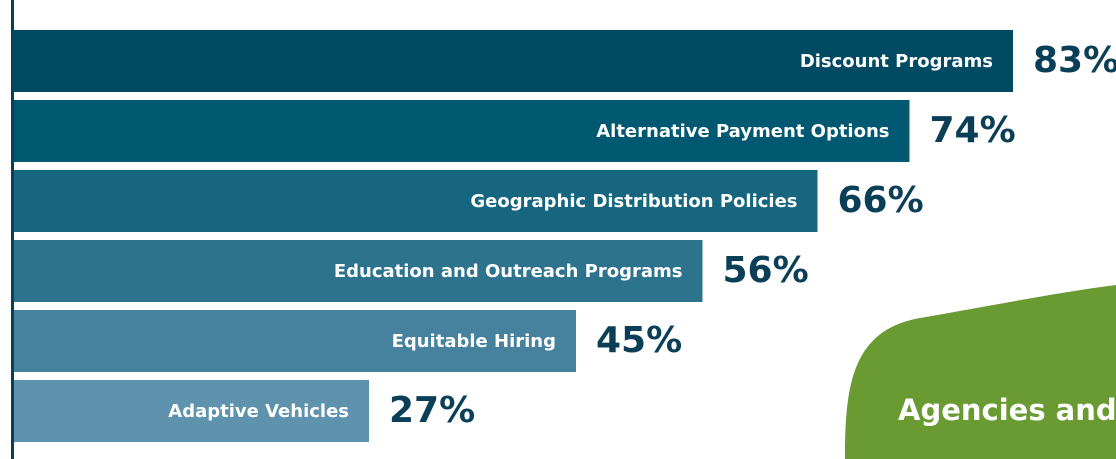  I want to click on category-label: Adaptive Vehicles, so click(258, 411).